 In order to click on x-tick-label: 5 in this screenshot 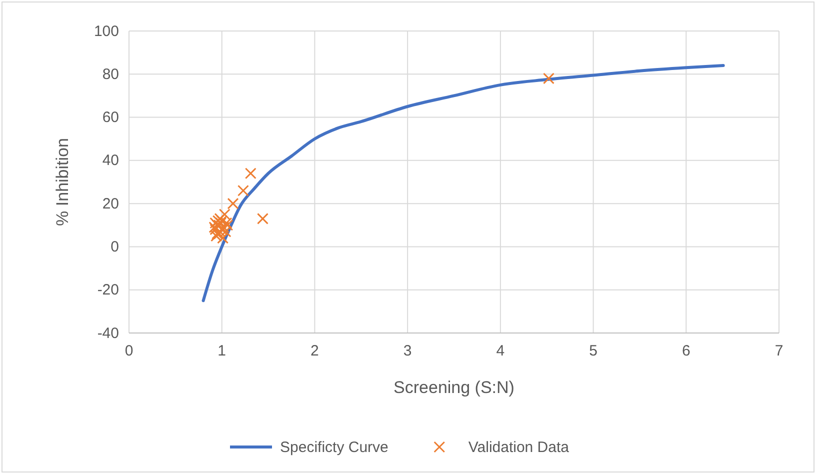, I will do `click(593, 351)`.